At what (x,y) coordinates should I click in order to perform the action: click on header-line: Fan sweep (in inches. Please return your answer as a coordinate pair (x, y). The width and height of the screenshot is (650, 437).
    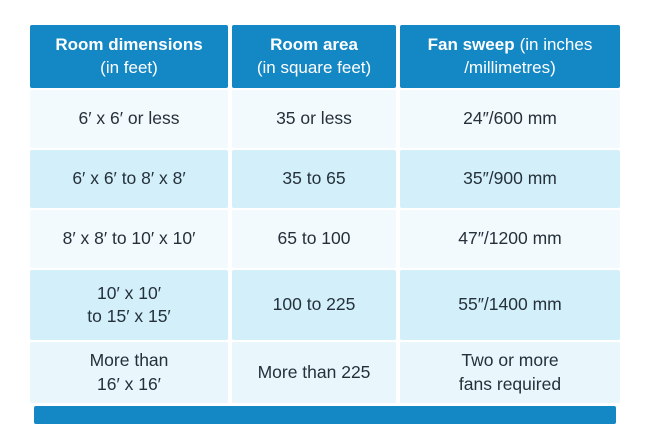
    Looking at the image, I should click on (510, 45).